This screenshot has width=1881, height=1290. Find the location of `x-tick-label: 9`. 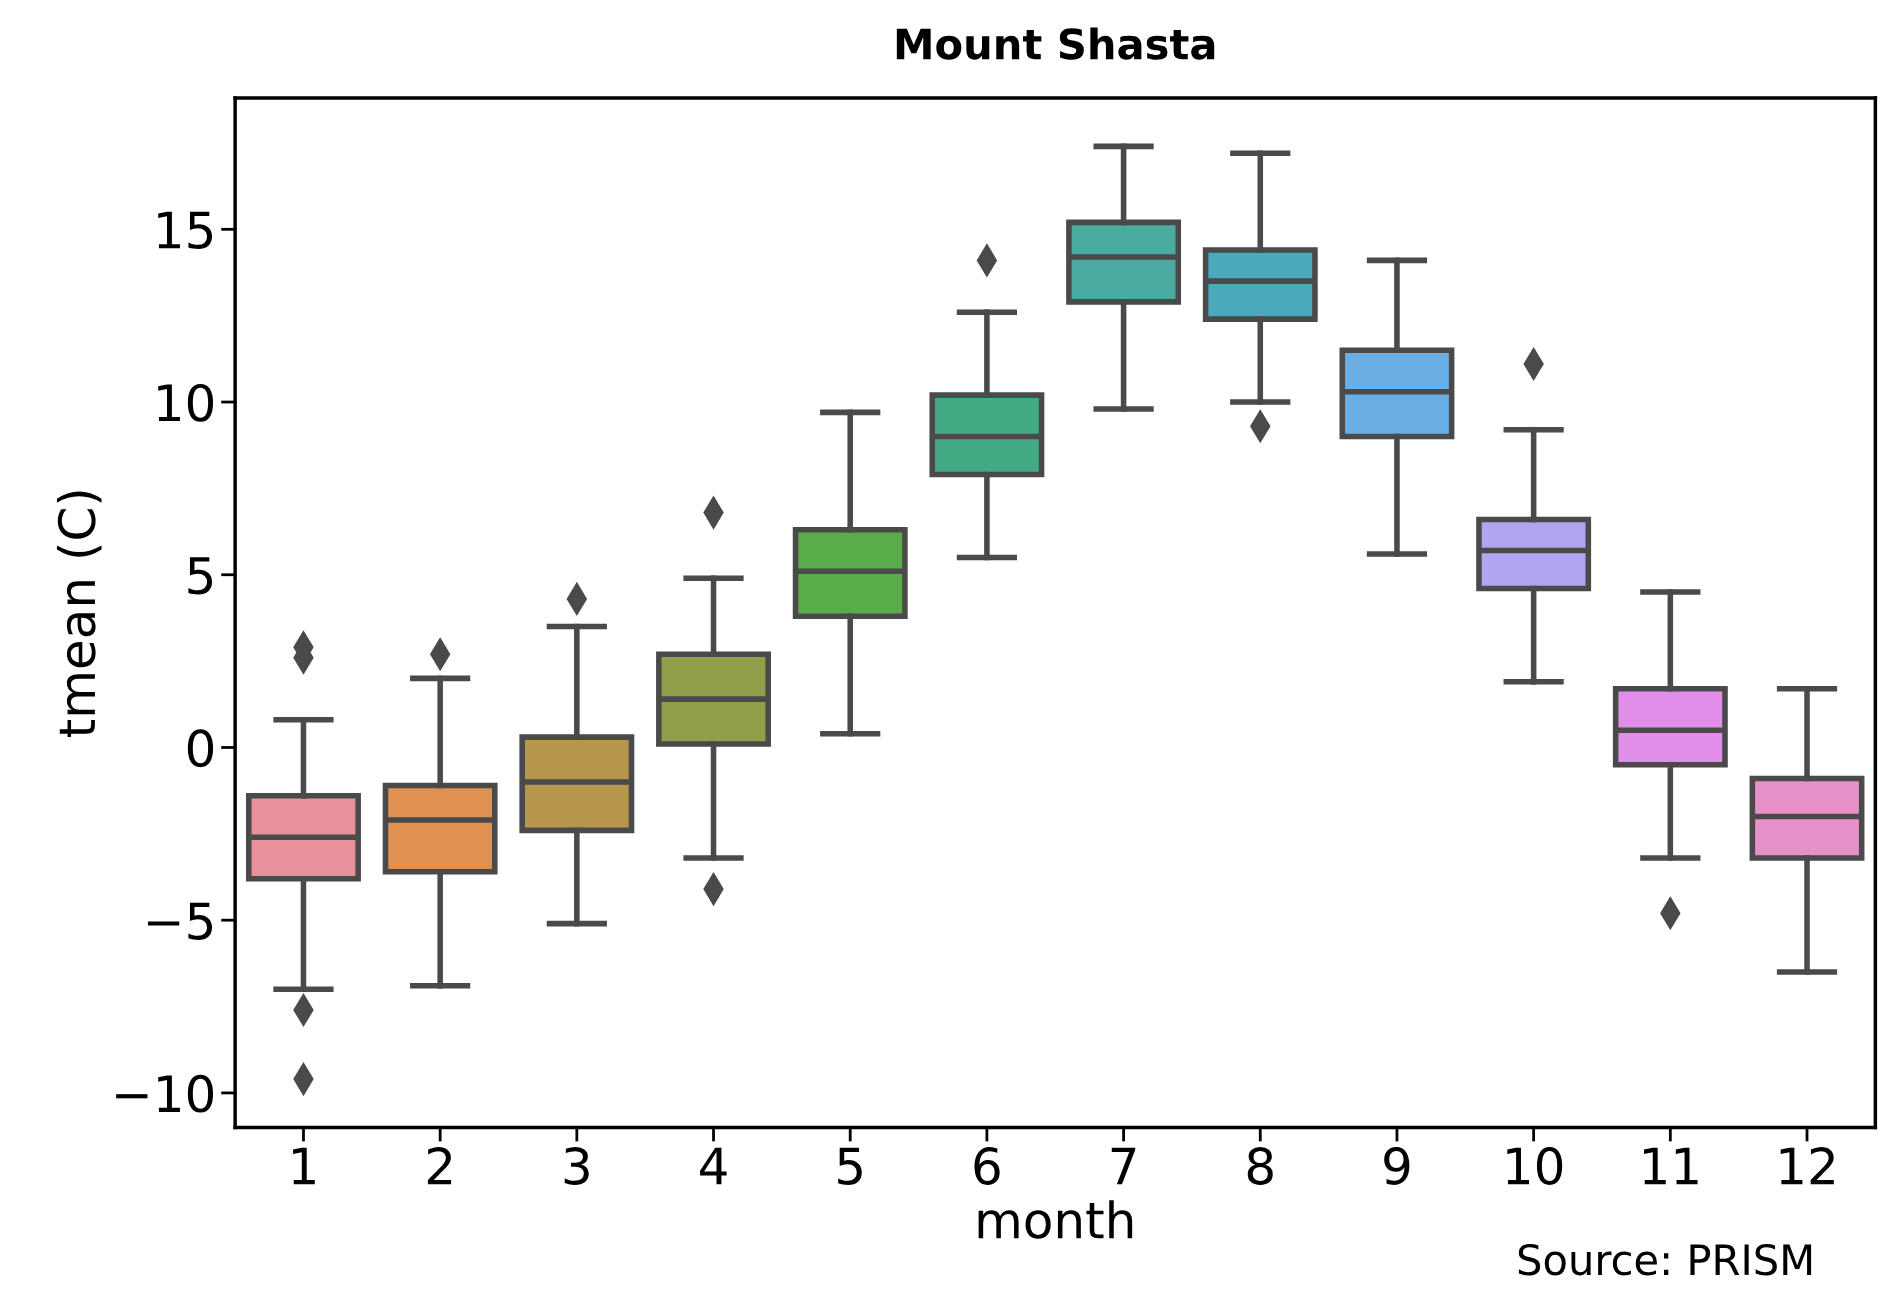

x-tick-label: 9 is located at coordinates (1397, 1166).